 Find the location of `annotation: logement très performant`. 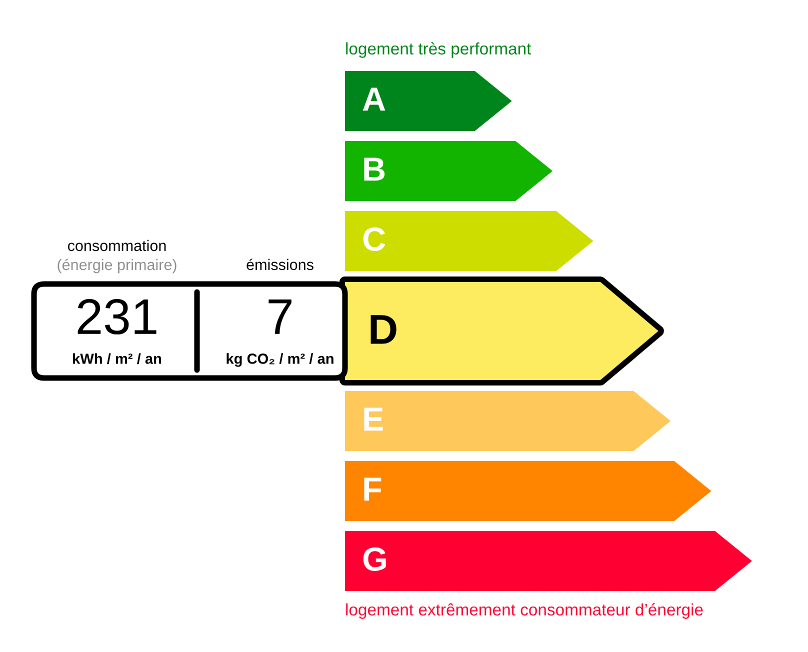

annotation: logement très performant is located at coordinates (439, 50).